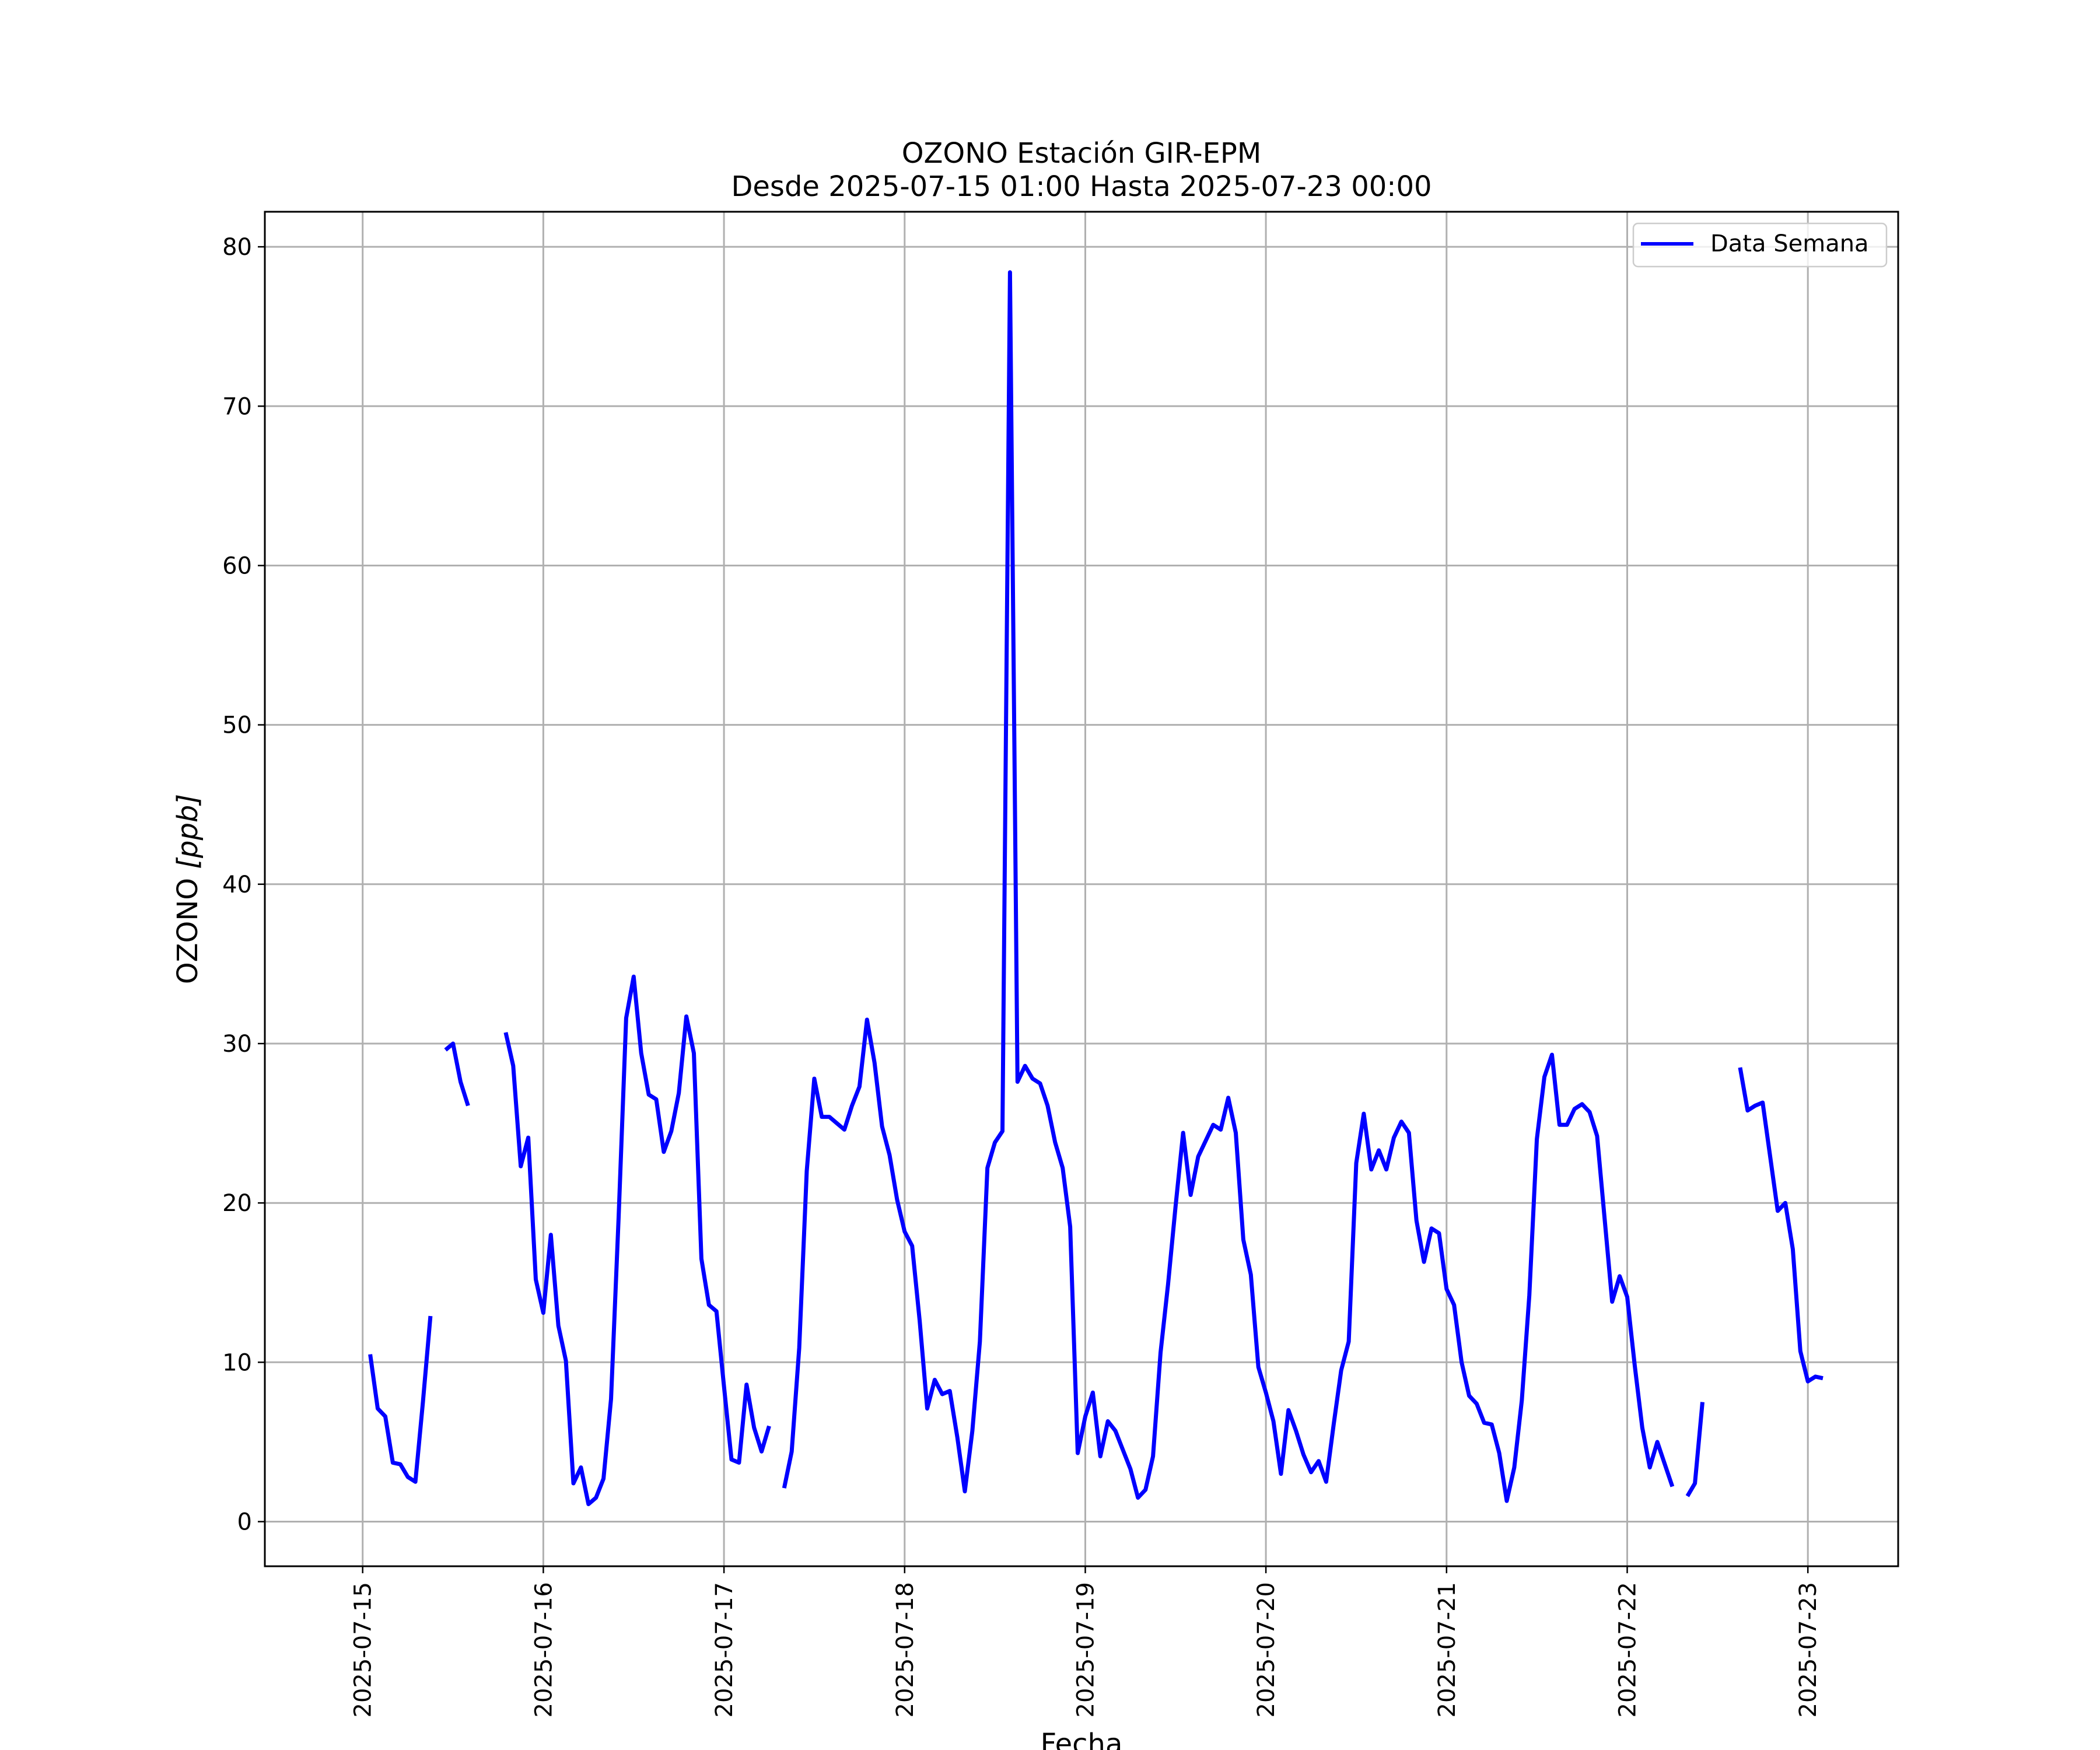 The height and width of the screenshot is (1750, 2100). Describe the element at coordinates (905, 1650) in the screenshot. I see `x-tick-label: 2025-07-18` at that location.